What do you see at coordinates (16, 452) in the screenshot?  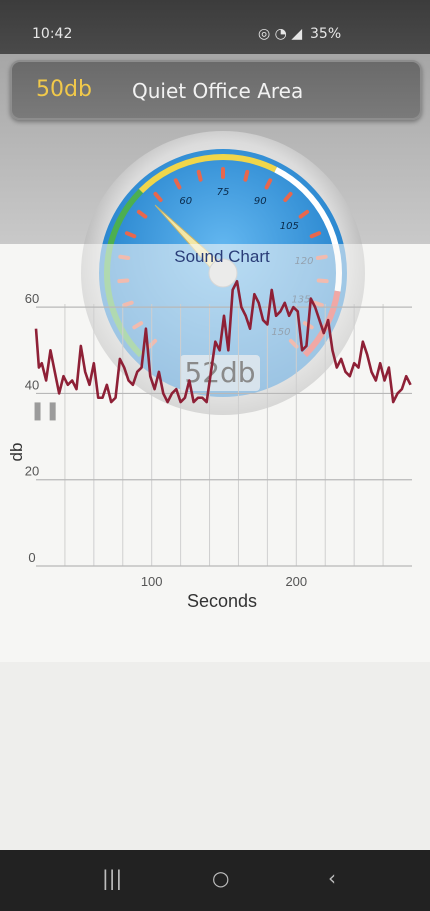 I see `y-axis-label: db` at bounding box center [16, 452].